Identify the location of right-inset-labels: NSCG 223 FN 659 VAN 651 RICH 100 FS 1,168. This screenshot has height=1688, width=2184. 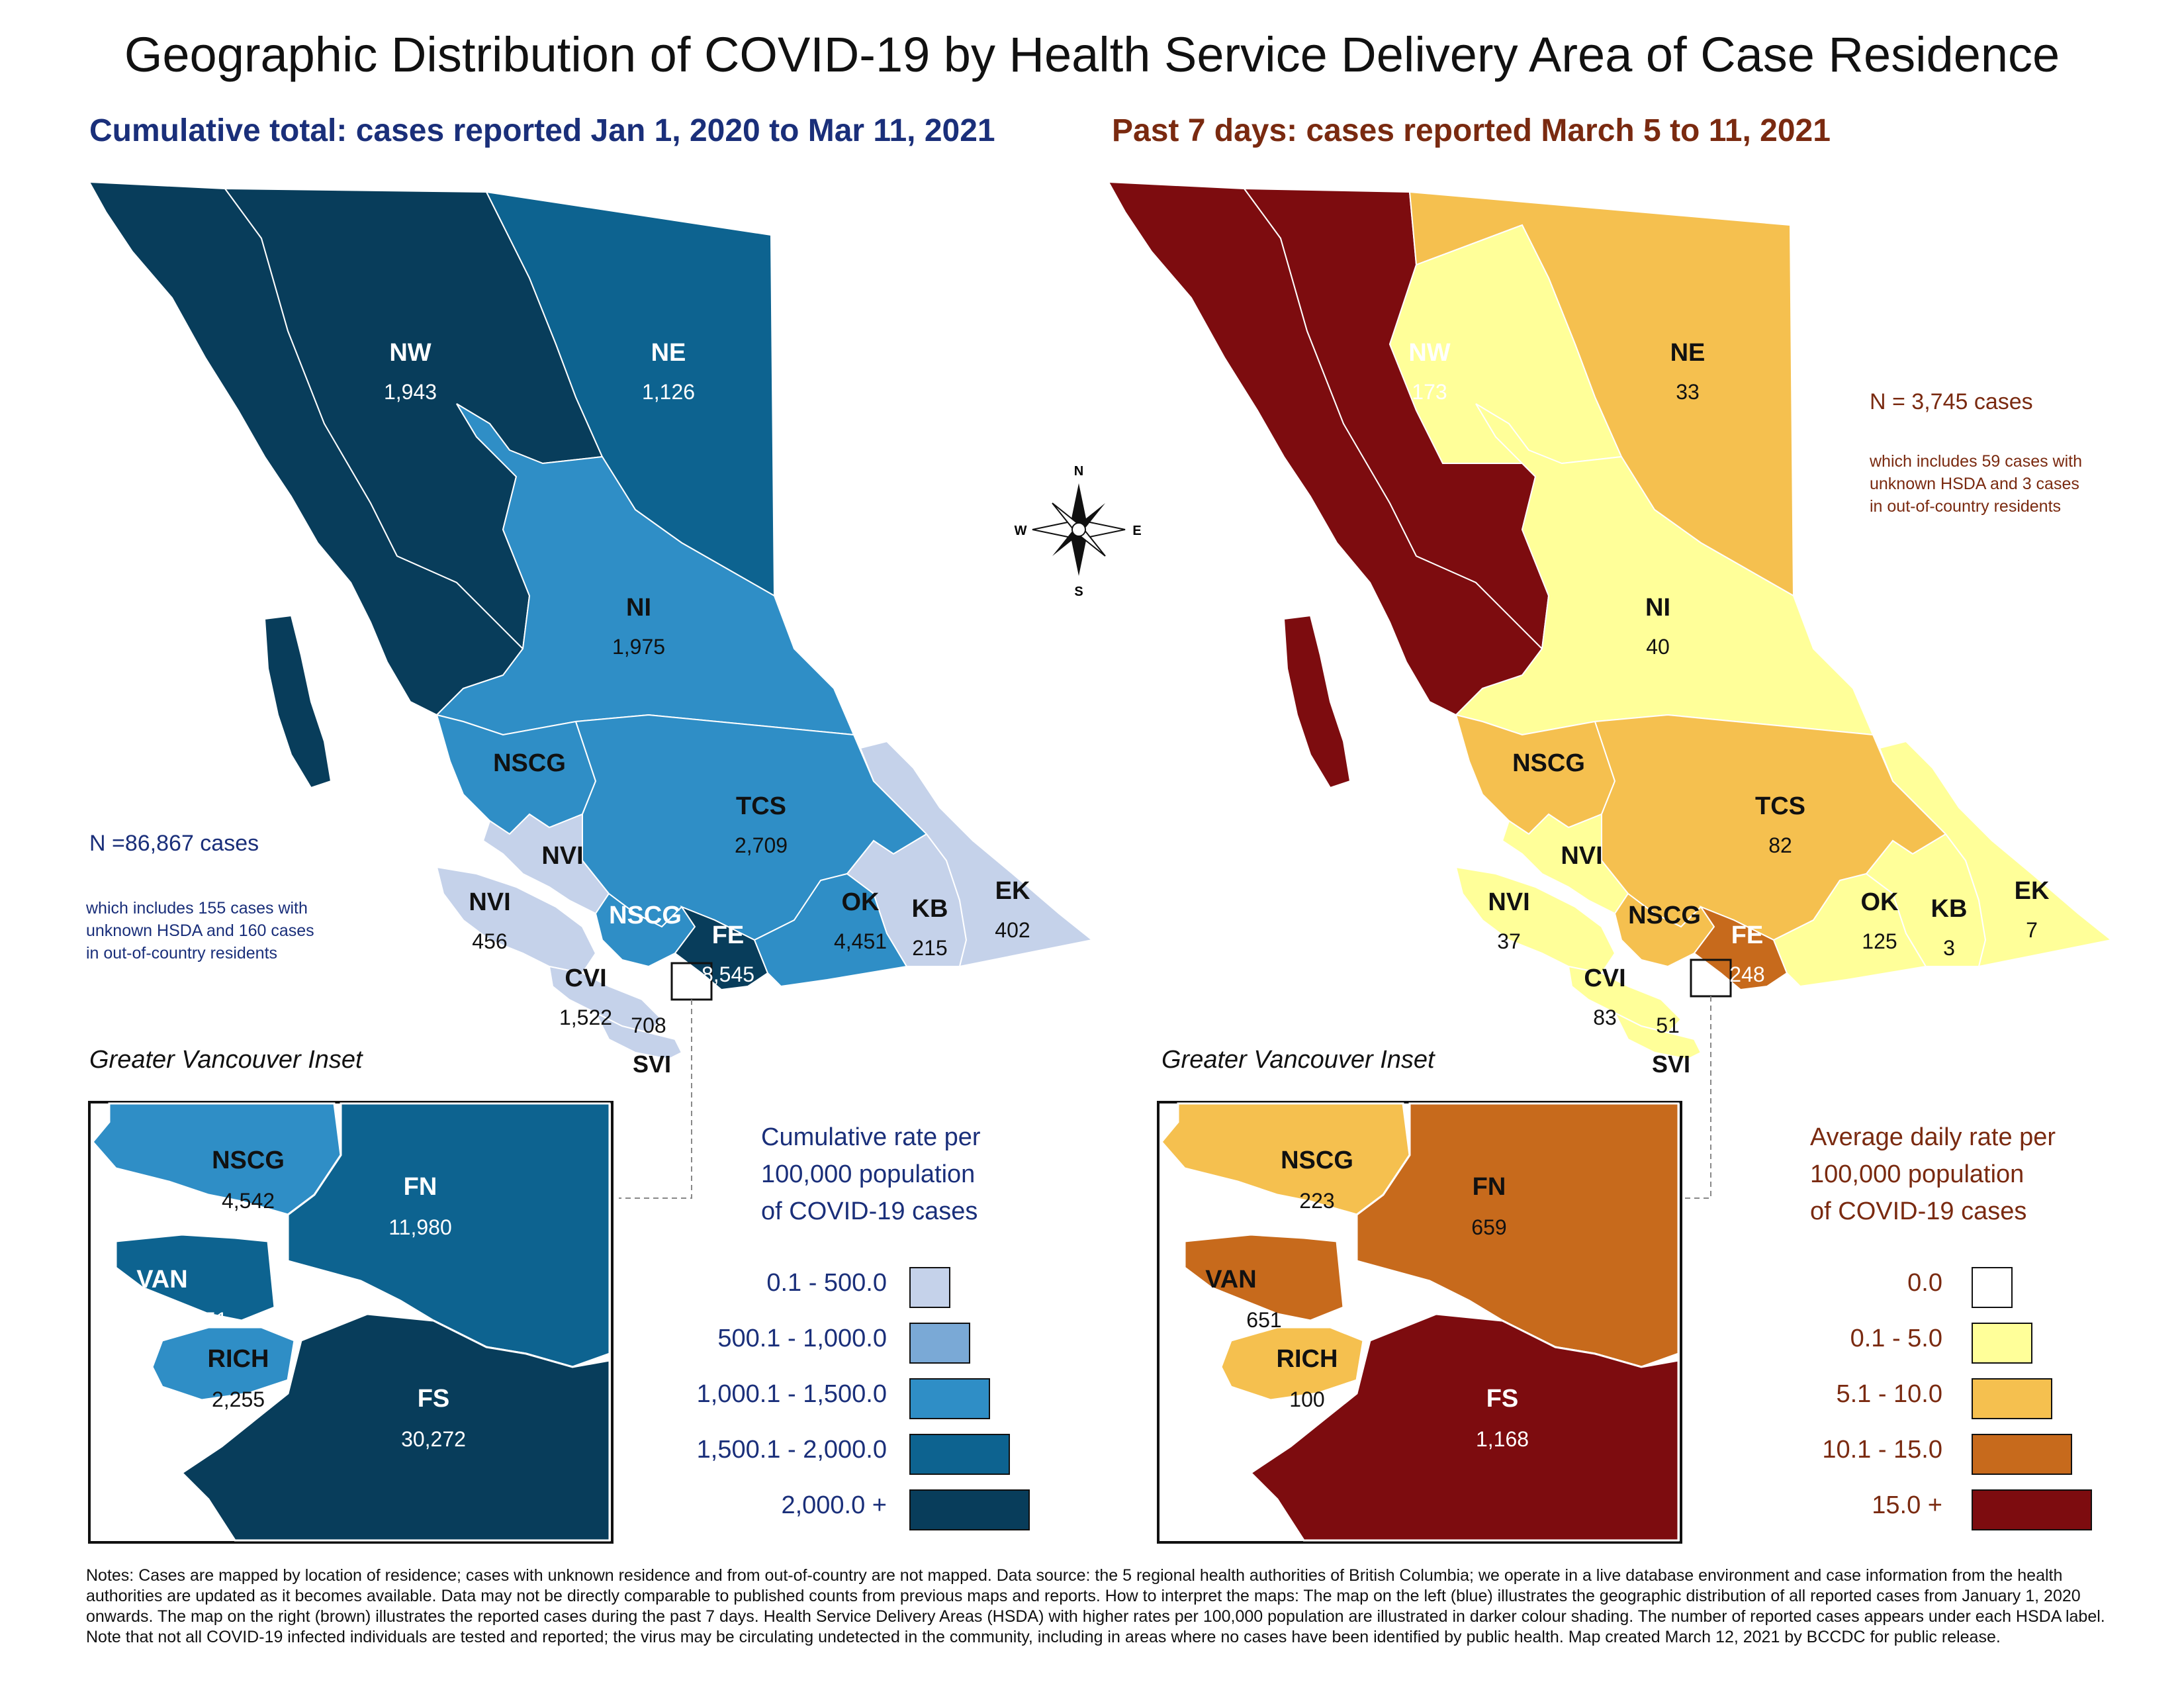
(1367, 1299).